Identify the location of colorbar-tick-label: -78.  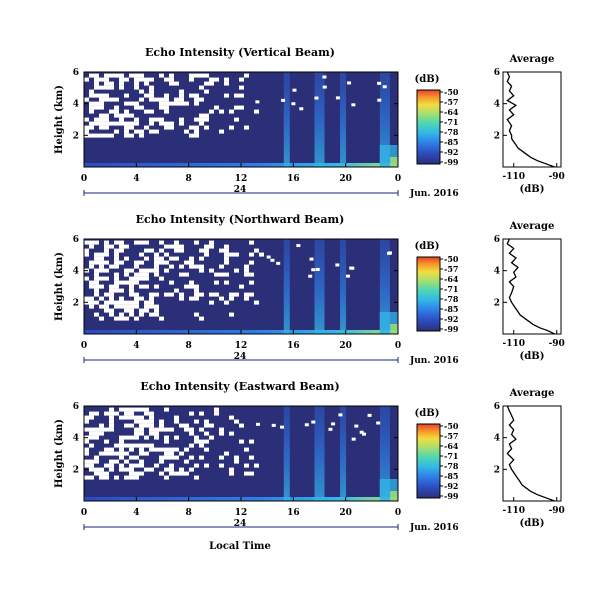
(451, 466).